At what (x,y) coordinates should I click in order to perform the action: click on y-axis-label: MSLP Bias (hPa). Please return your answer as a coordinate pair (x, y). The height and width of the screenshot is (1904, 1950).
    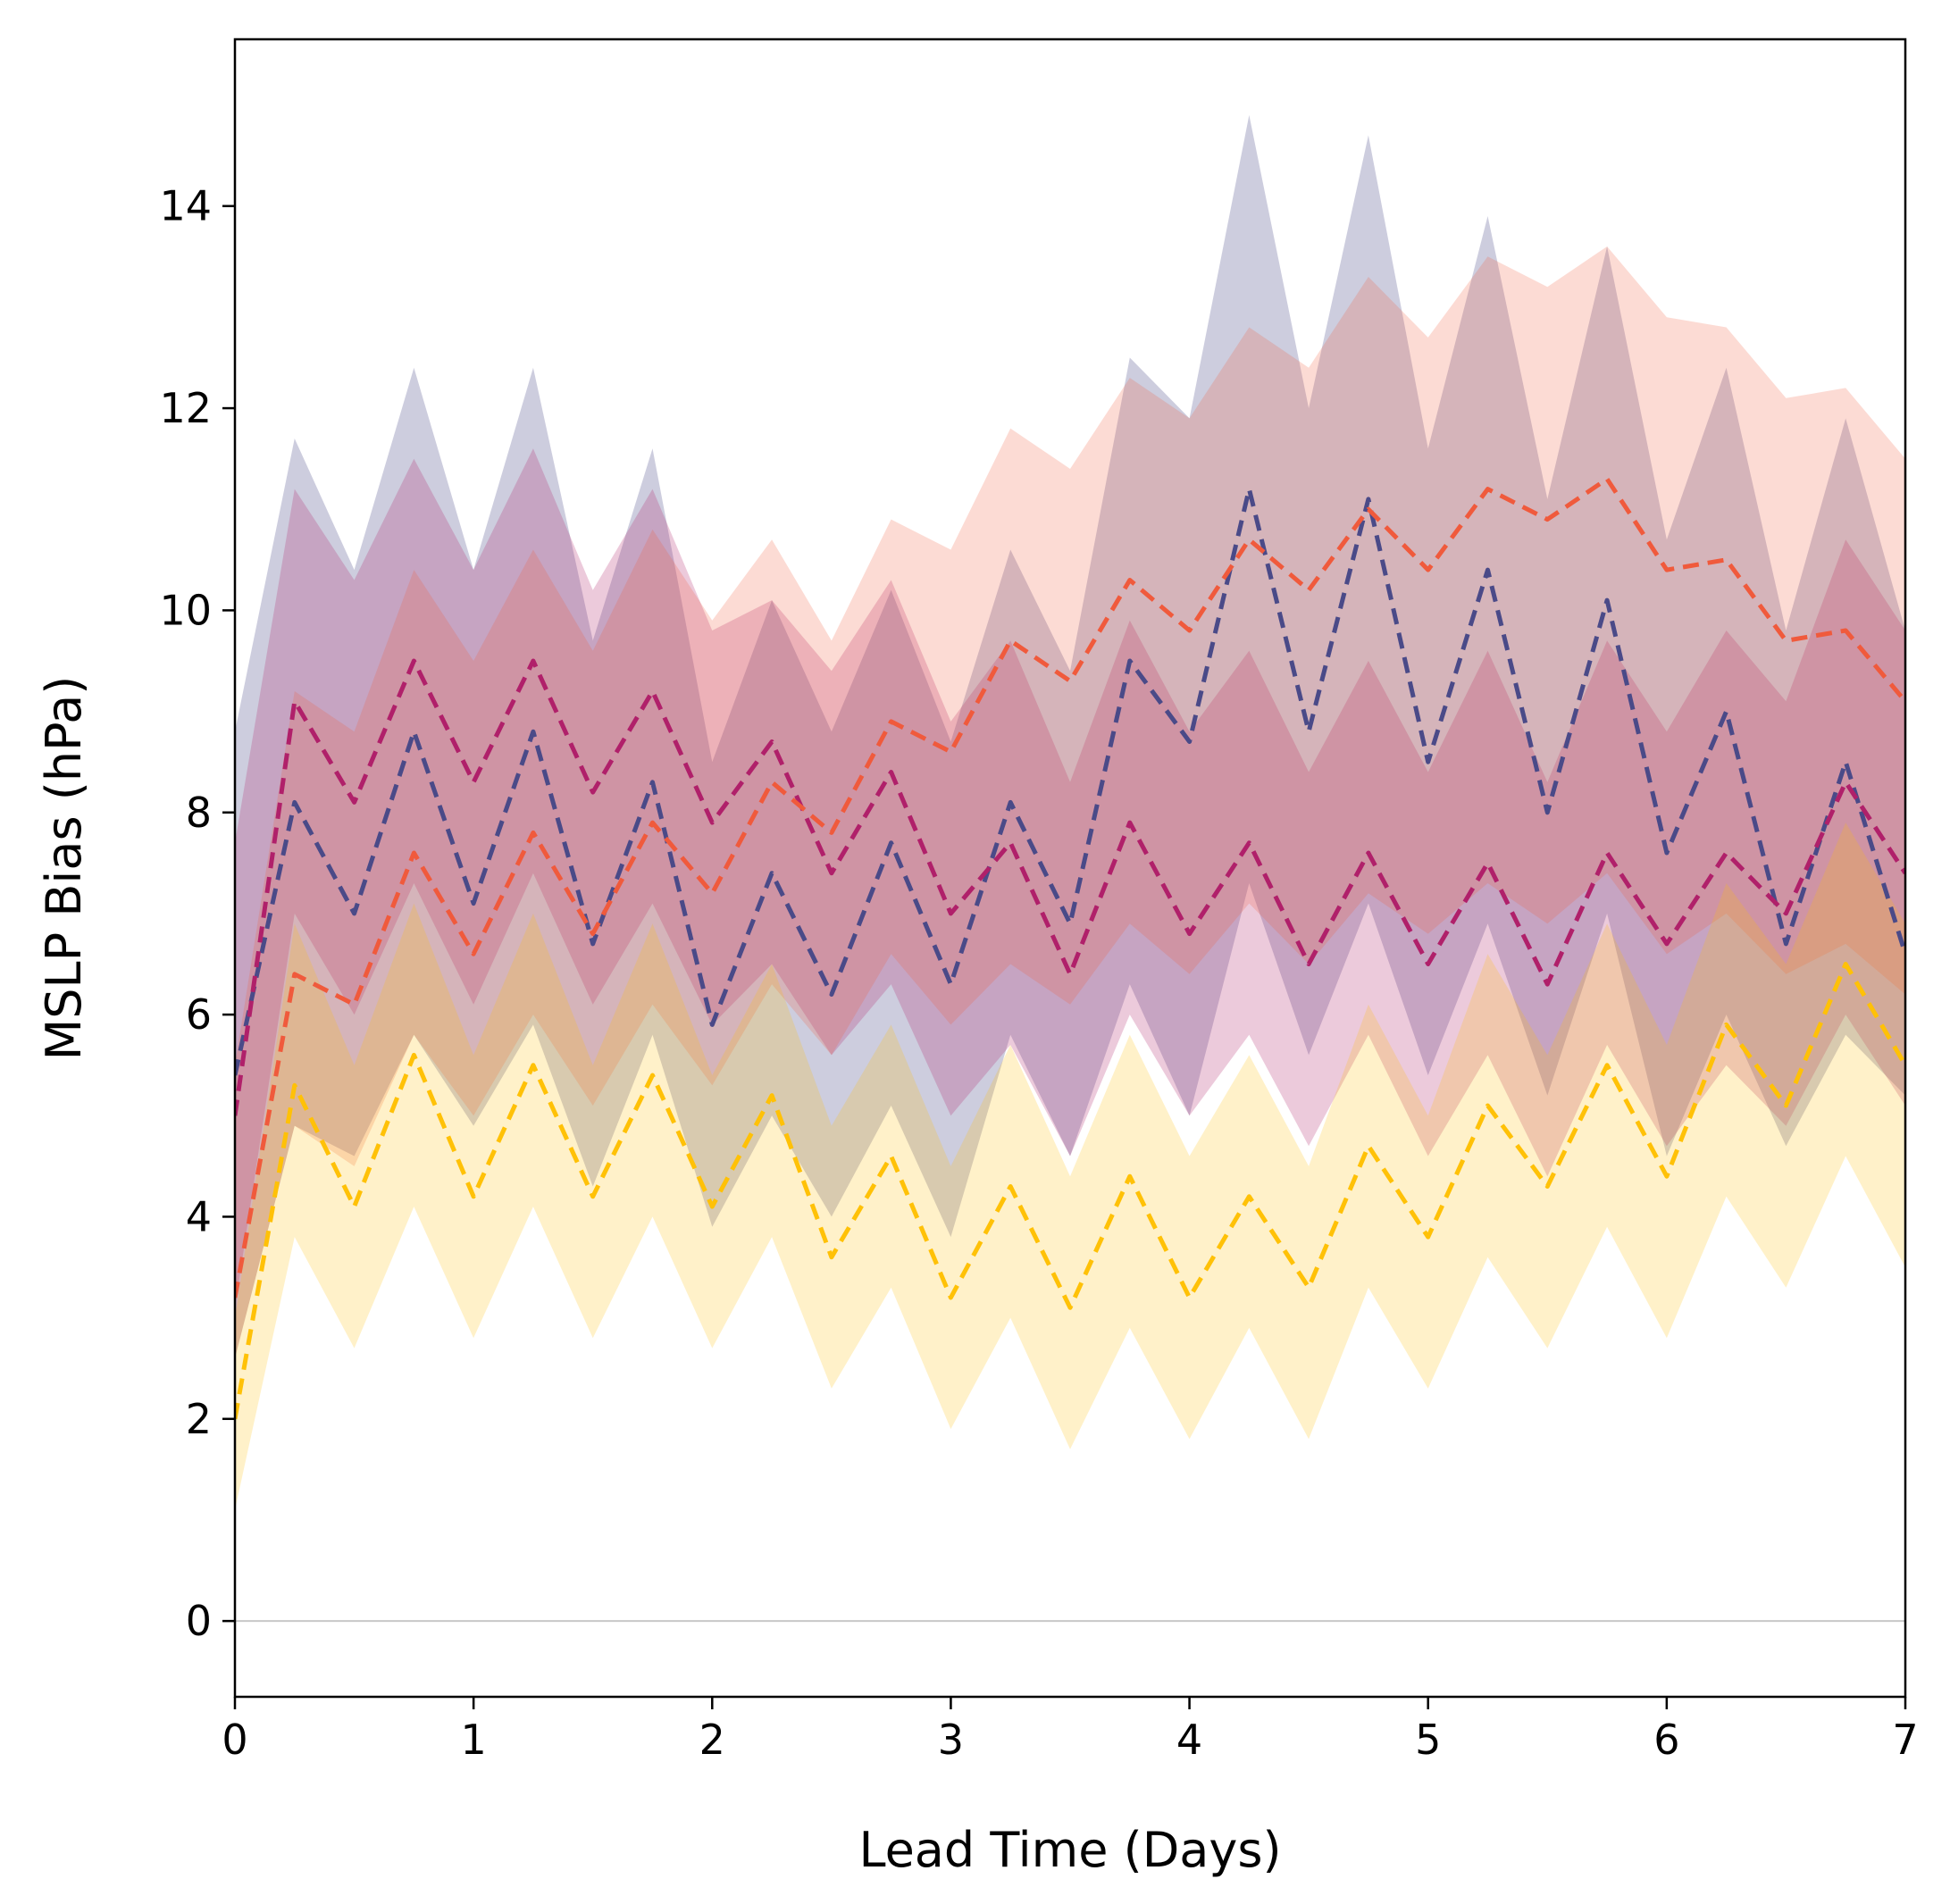
    Looking at the image, I should click on (64, 868).